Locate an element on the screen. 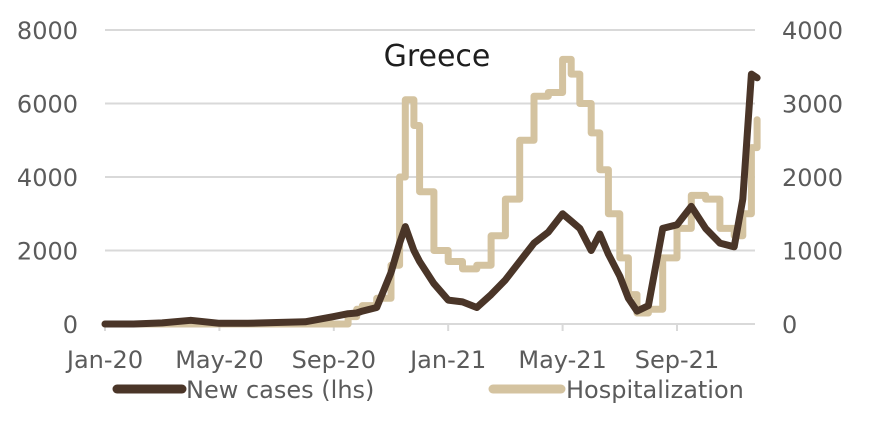 Image resolution: width=880 pixels, height=421 pixels. legend: New cases (lhs) Hospitalization is located at coordinates (428, 390).